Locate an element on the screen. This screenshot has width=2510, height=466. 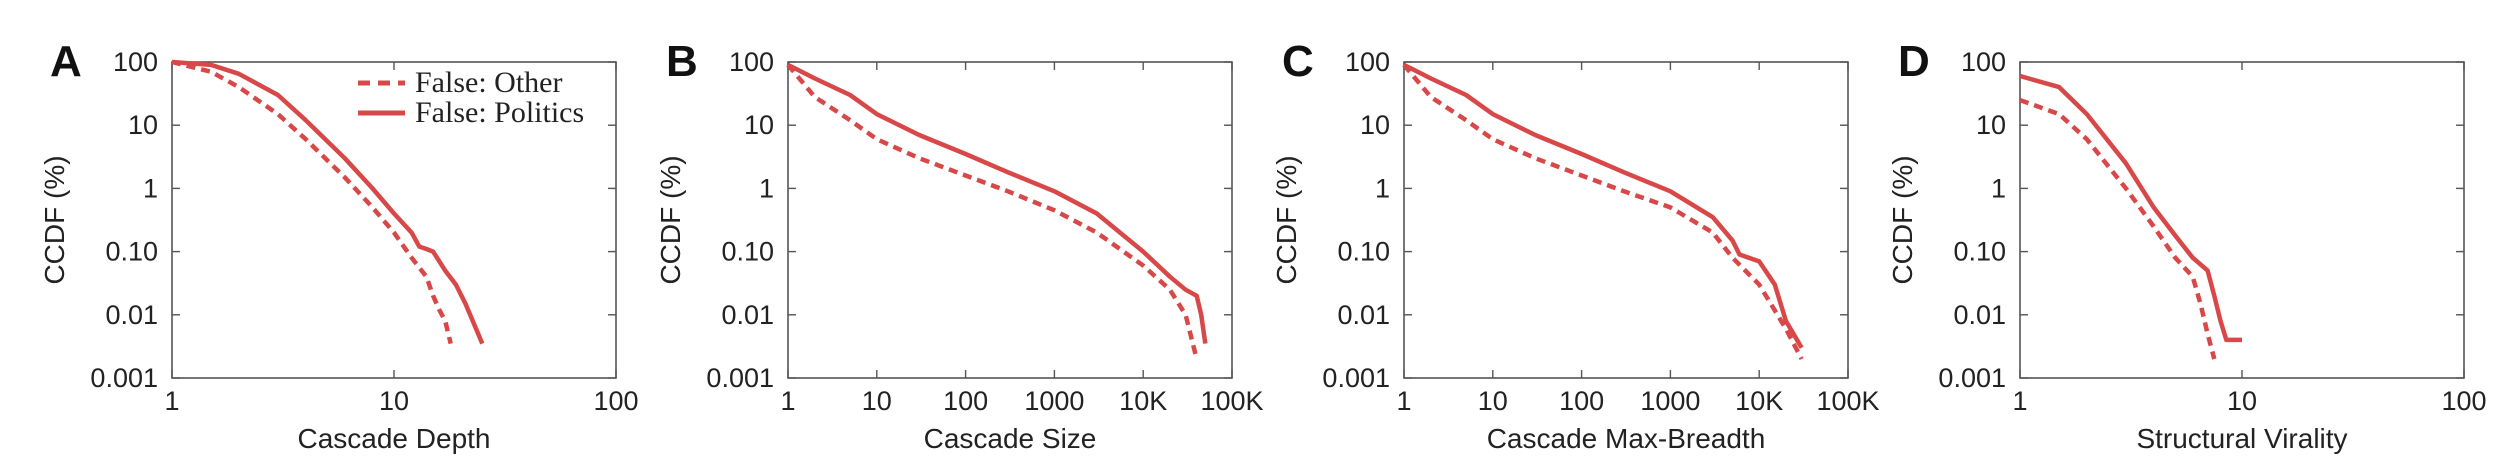
x-axis-label: Cascade Max-Breadth is located at coordinates (1626, 438).